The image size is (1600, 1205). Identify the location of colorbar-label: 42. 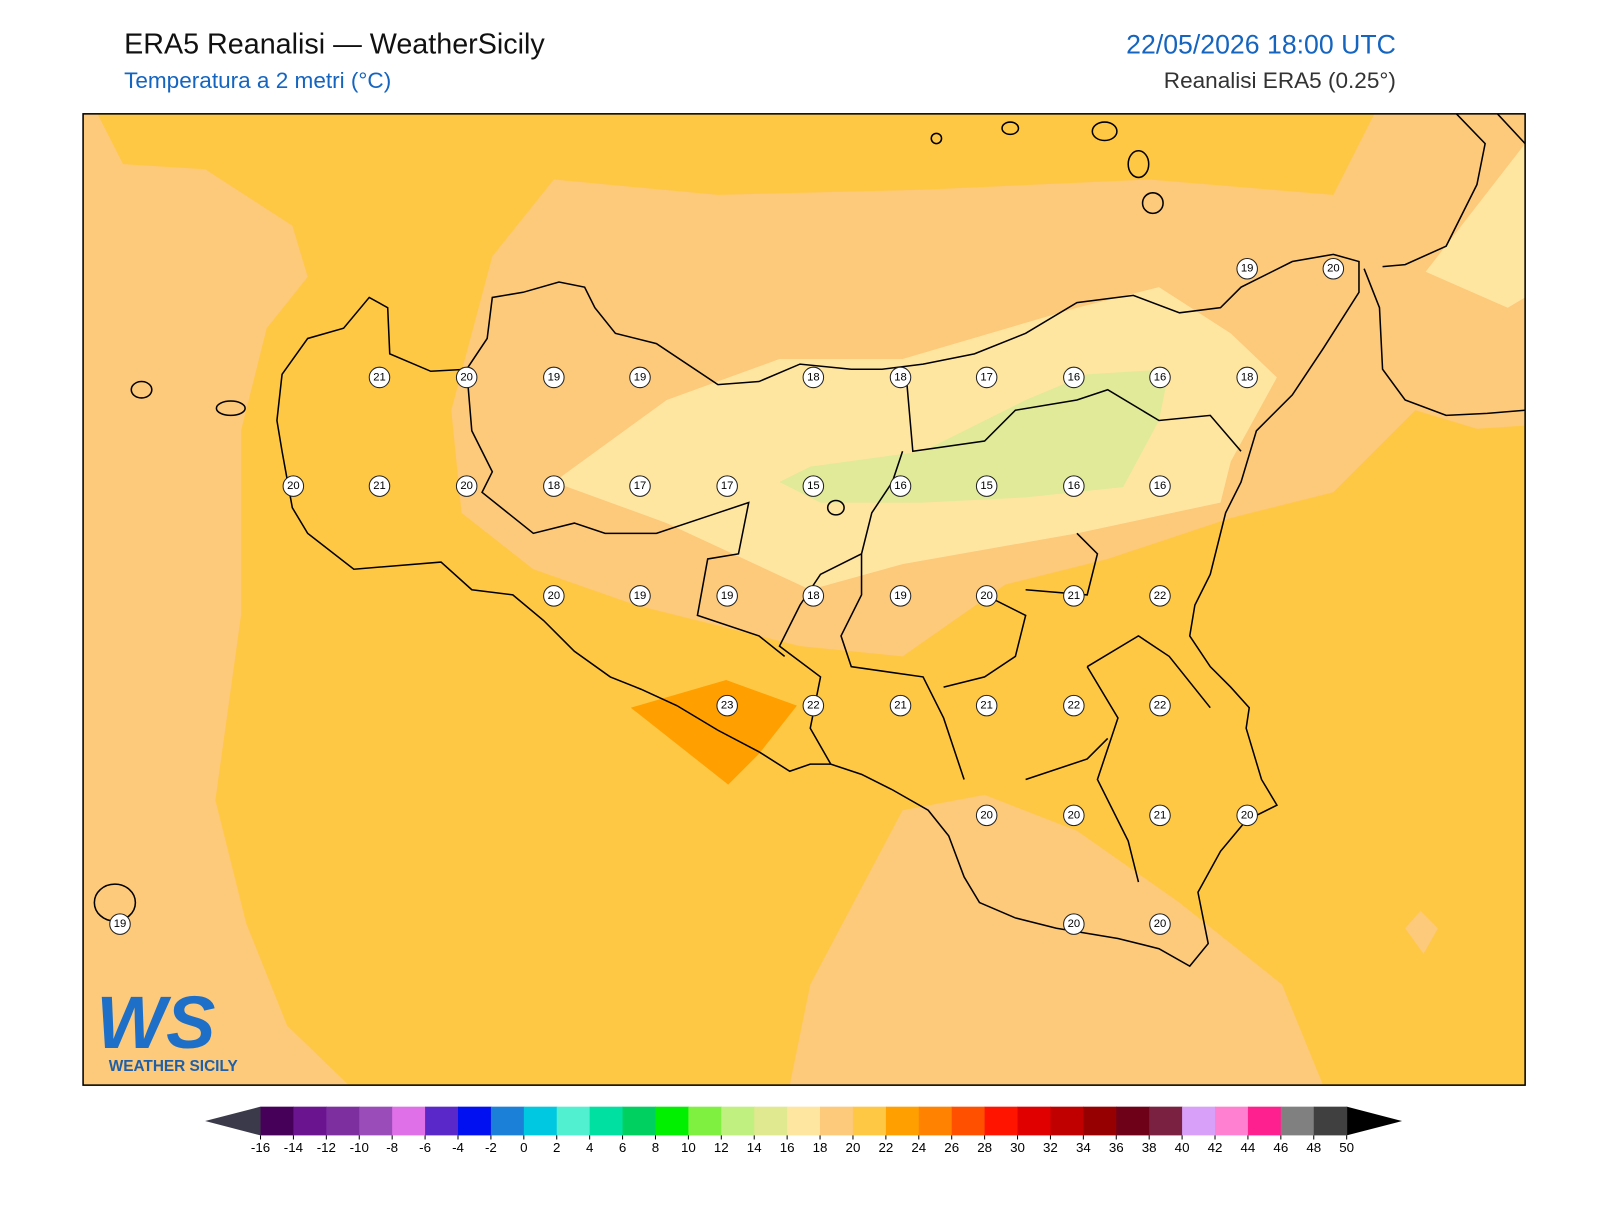
(1215, 1147).